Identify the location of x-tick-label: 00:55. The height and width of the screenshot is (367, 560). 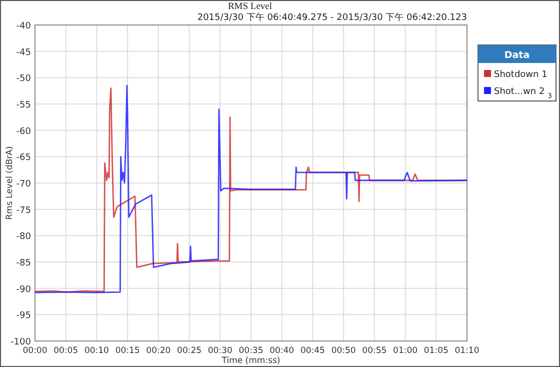
(374, 351).